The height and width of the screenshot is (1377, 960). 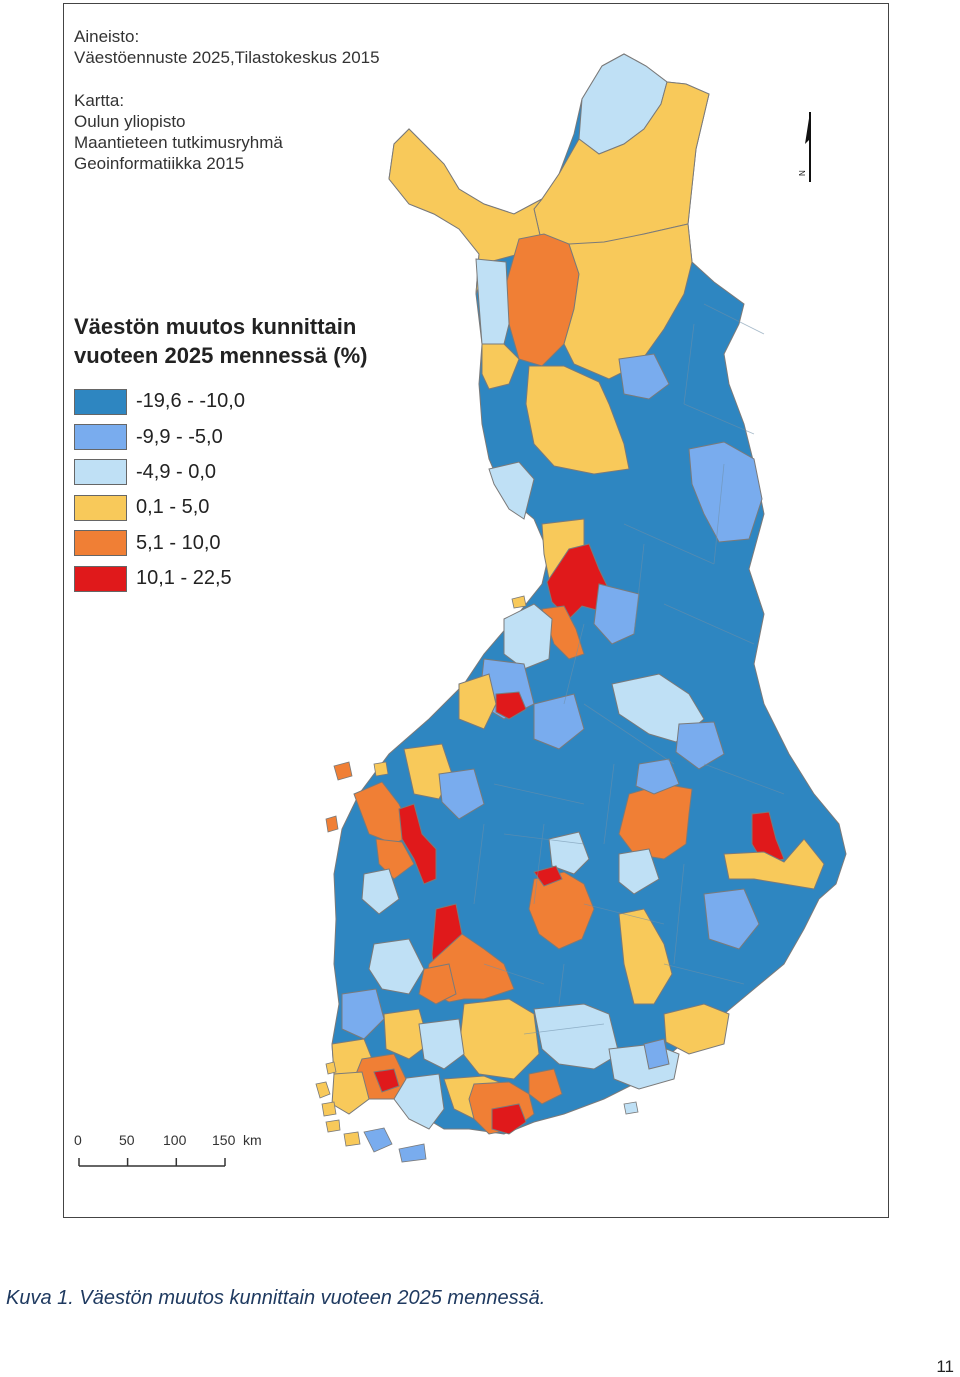 What do you see at coordinates (152, 1162) in the screenshot?
I see `scale-bar-line` at bounding box center [152, 1162].